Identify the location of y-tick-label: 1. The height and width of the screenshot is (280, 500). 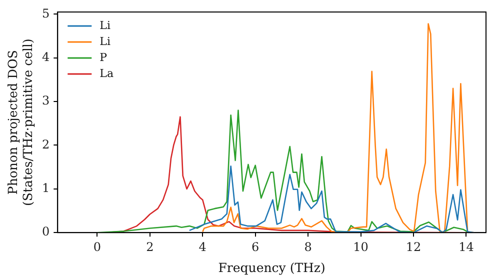
(46, 188).